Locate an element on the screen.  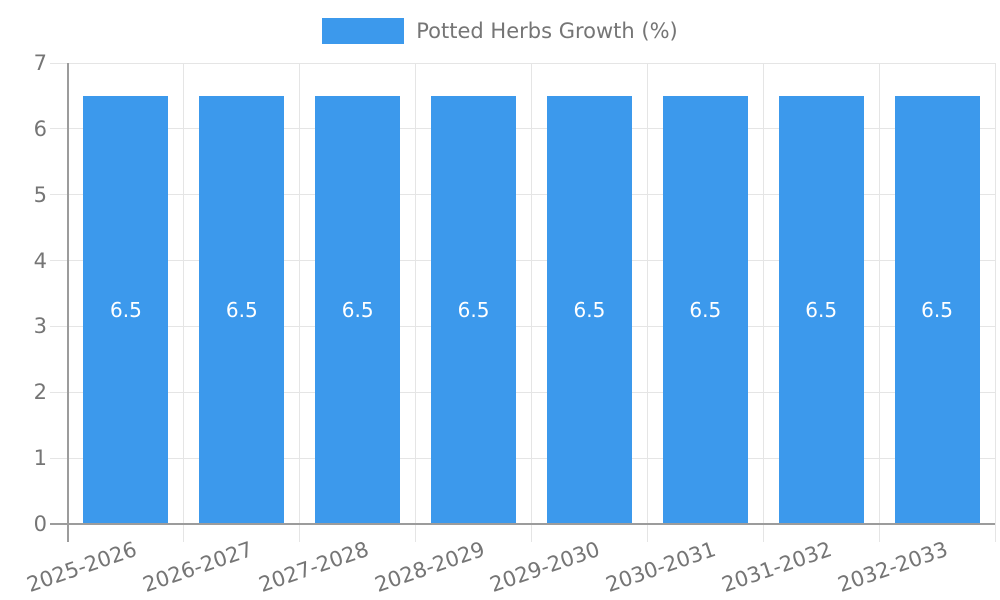
y-axis-tick-label: 5 is located at coordinates (40, 194).